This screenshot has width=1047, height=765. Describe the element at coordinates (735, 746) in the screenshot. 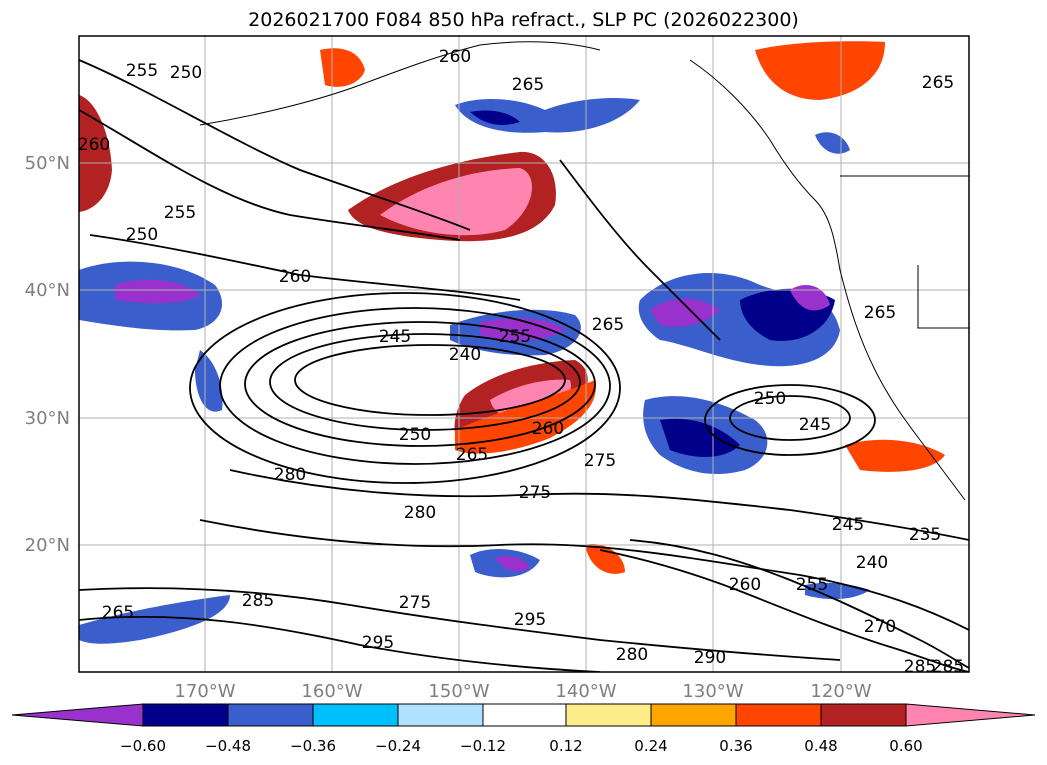

I see `colorbar-tick-label: 0.36` at that location.